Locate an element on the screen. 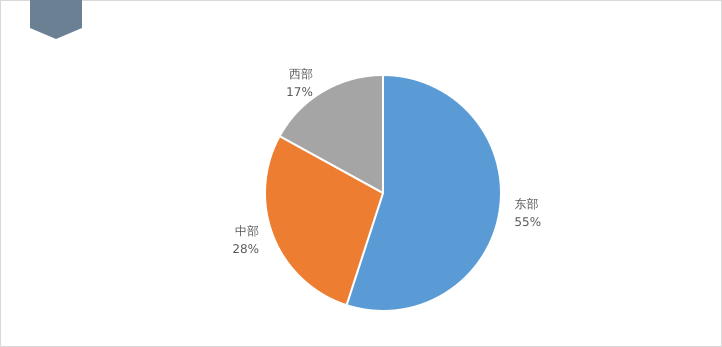 The image size is (722, 347). slice-label: 东部 is located at coordinates (526, 204).